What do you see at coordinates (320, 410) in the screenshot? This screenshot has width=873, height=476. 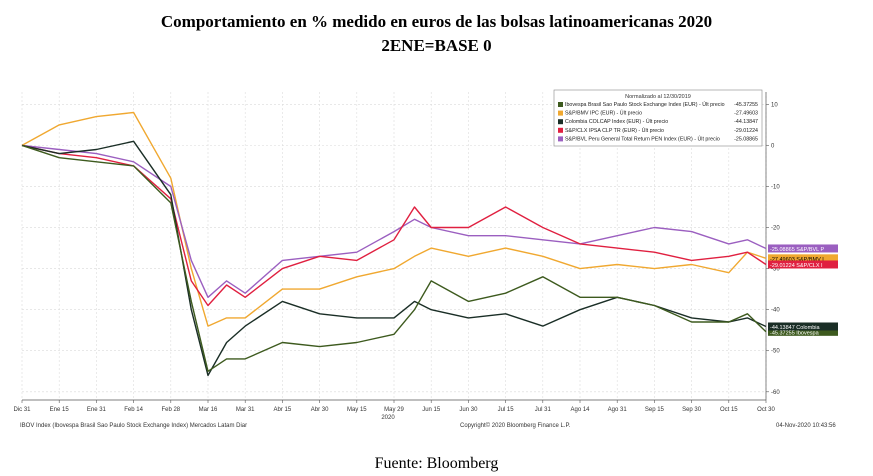 I see `x-tick-label: Abr 30` at bounding box center [320, 410].